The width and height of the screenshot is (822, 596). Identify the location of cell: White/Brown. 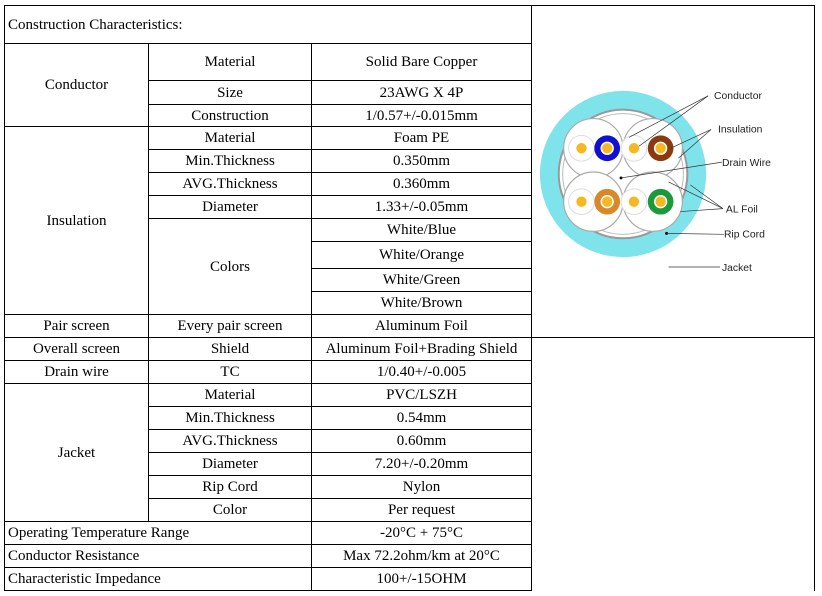
(421, 303).